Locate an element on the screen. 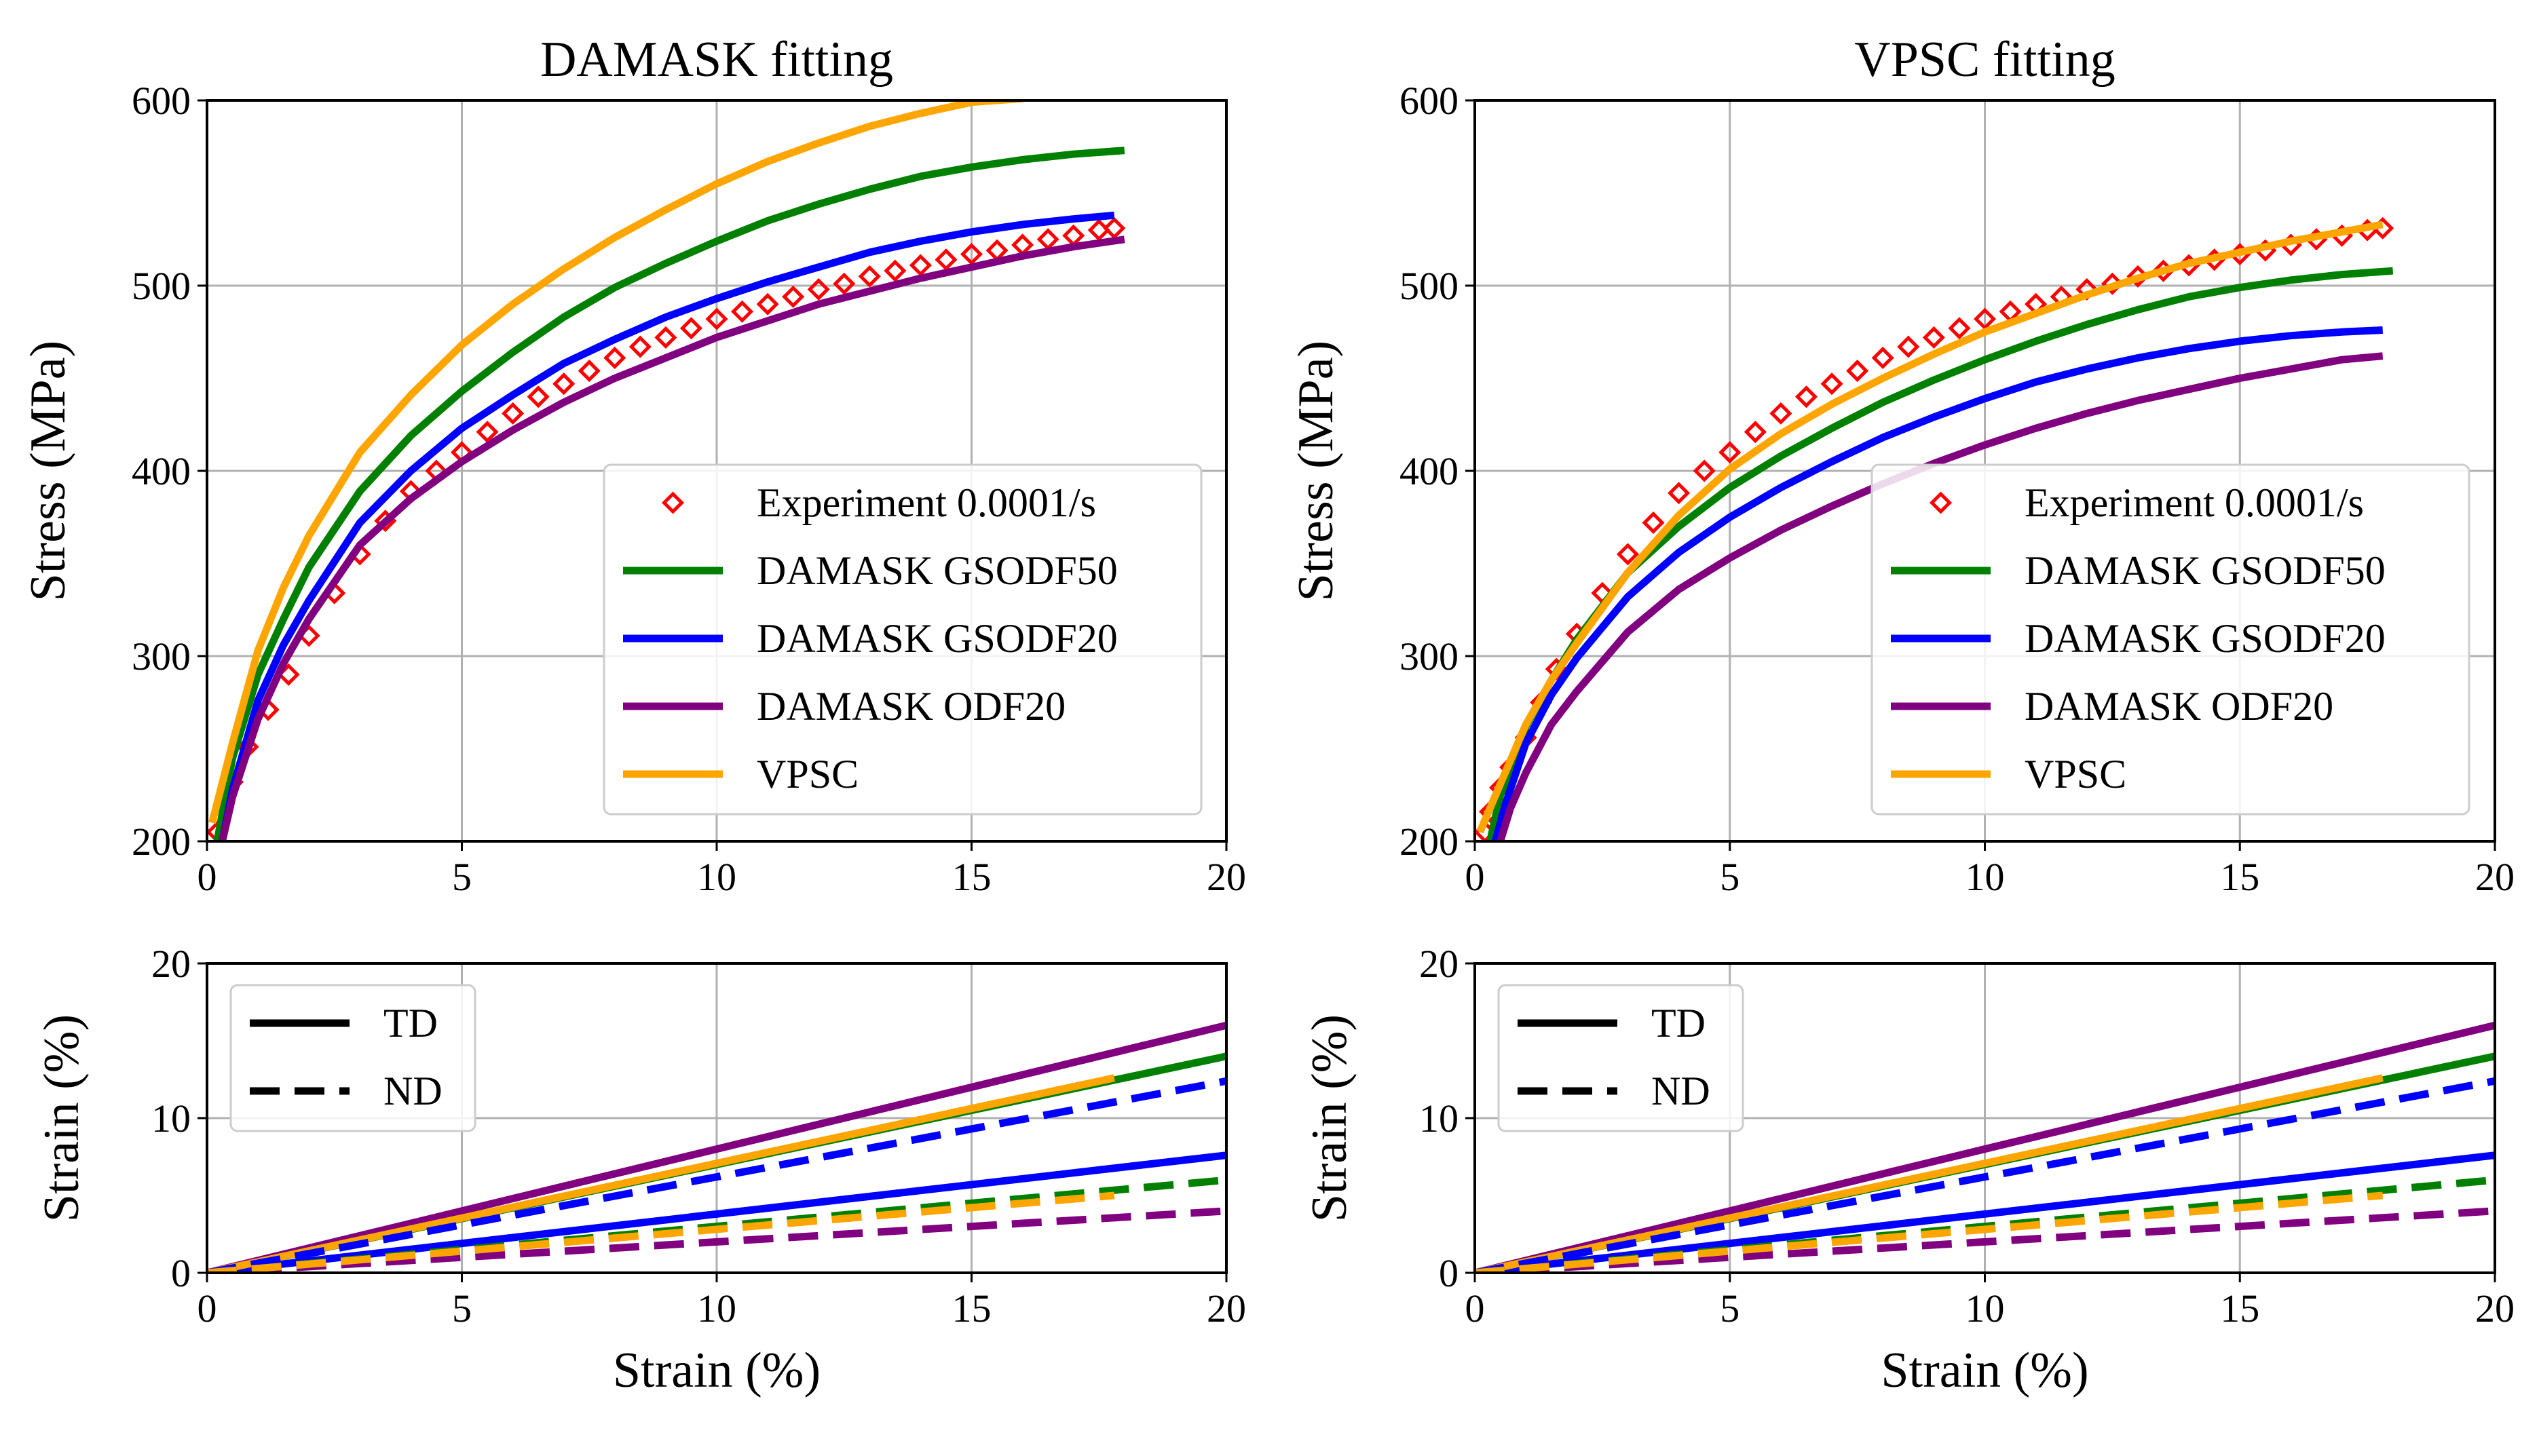 This screenshot has width=2539, height=1456. x-axis-title: Strain (%) is located at coordinates (1984, 1370).